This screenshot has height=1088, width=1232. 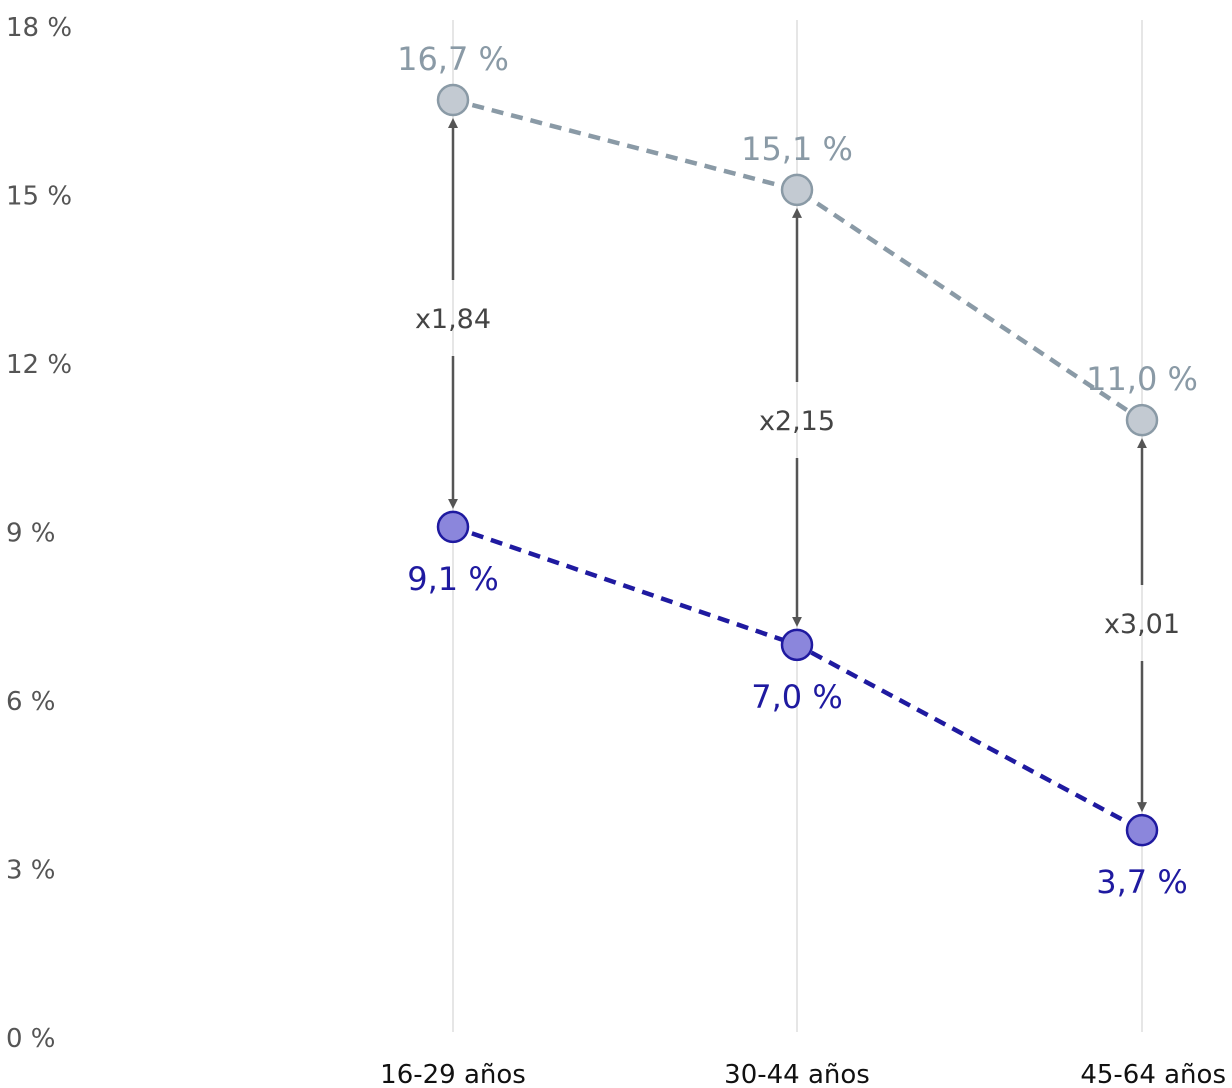 What do you see at coordinates (453, 1074) in the screenshot?
I see `x-tick-label: 16-29 años` at bounding box center [453, 1074].